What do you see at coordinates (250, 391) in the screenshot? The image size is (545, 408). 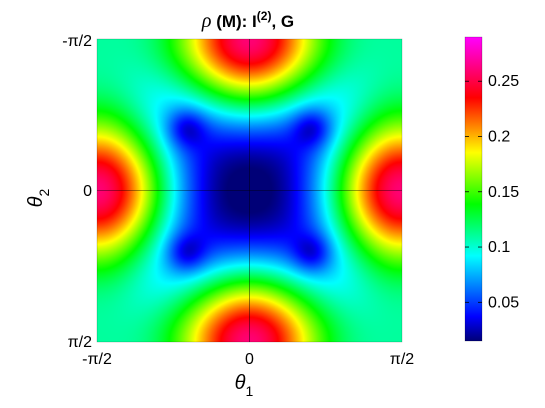 I see `x-axis-label-sub: 1` at bounding box center [250, 391].